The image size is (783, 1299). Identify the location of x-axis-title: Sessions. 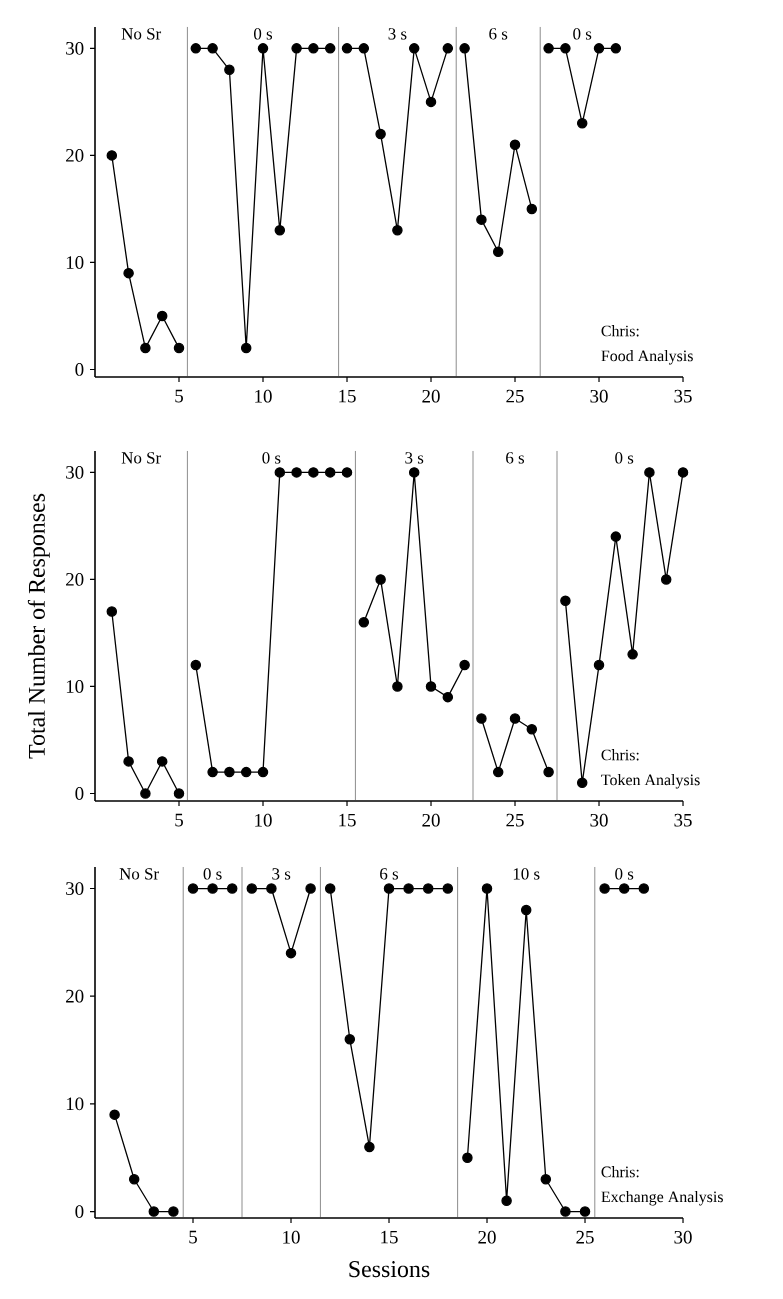
(389, 1269).